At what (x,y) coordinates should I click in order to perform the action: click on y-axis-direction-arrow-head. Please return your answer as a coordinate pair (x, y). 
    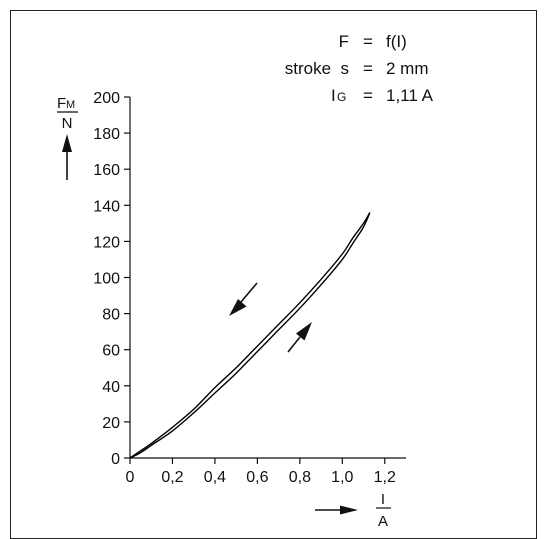
    Looking at the image, I should click on (67, 143).